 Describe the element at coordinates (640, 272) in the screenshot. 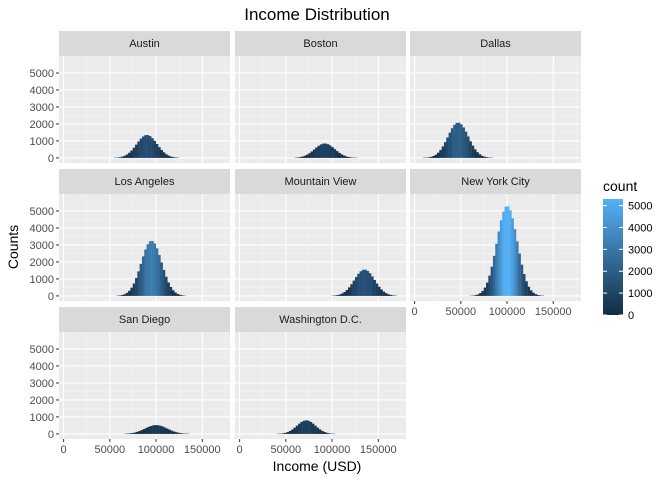

I see `legend-tick-label: 2000` at that location.